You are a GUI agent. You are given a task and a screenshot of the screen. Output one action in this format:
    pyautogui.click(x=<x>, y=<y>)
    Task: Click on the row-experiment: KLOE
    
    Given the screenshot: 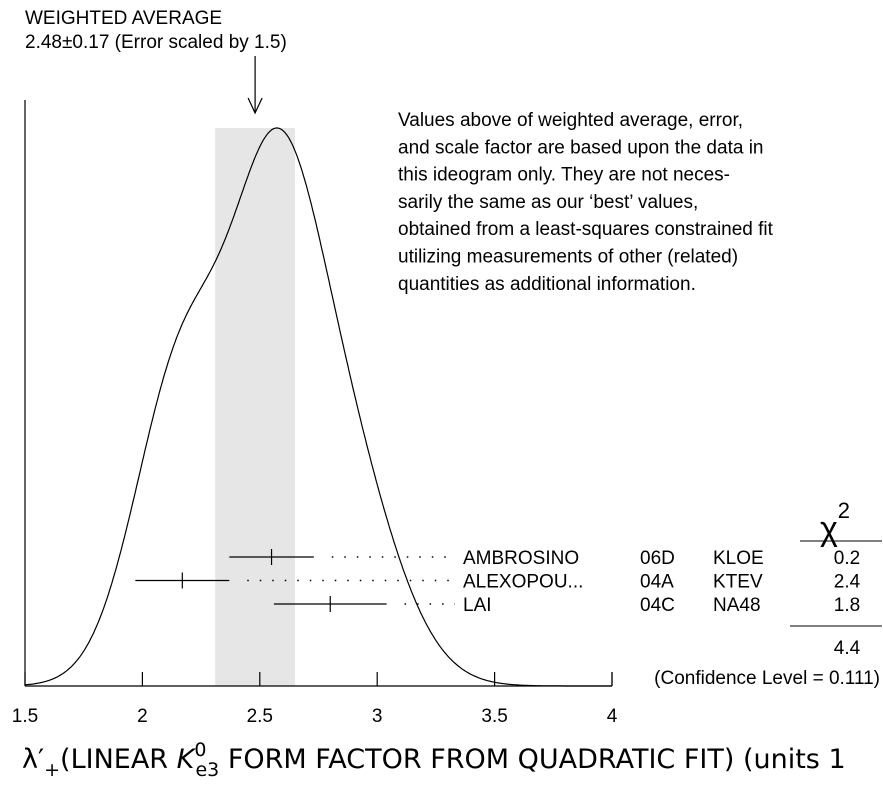 What is the action you would take?
    pyautogui.click(x=738, y=558)
    